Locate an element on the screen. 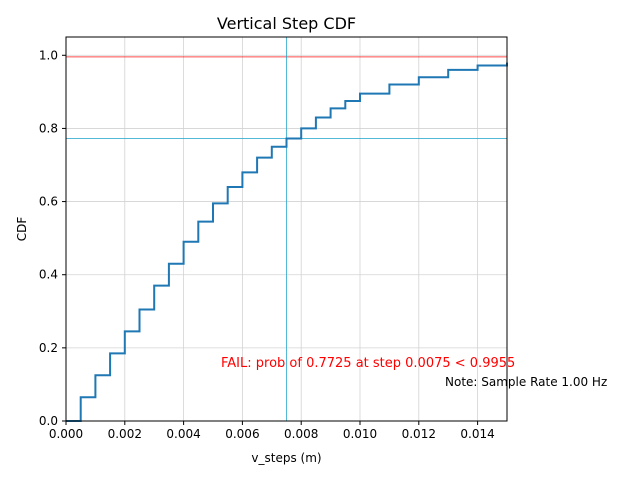 Image resolution: width=640 pixels, height=480 pixels. y-tick-label: 0.4 is located at coordinates (48, 275).